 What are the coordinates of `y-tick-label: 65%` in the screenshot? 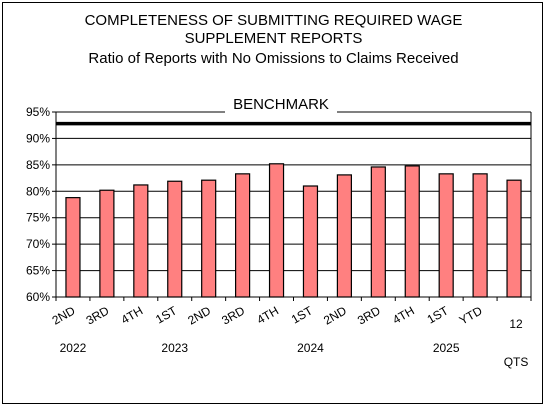 It's located at (38, 271).